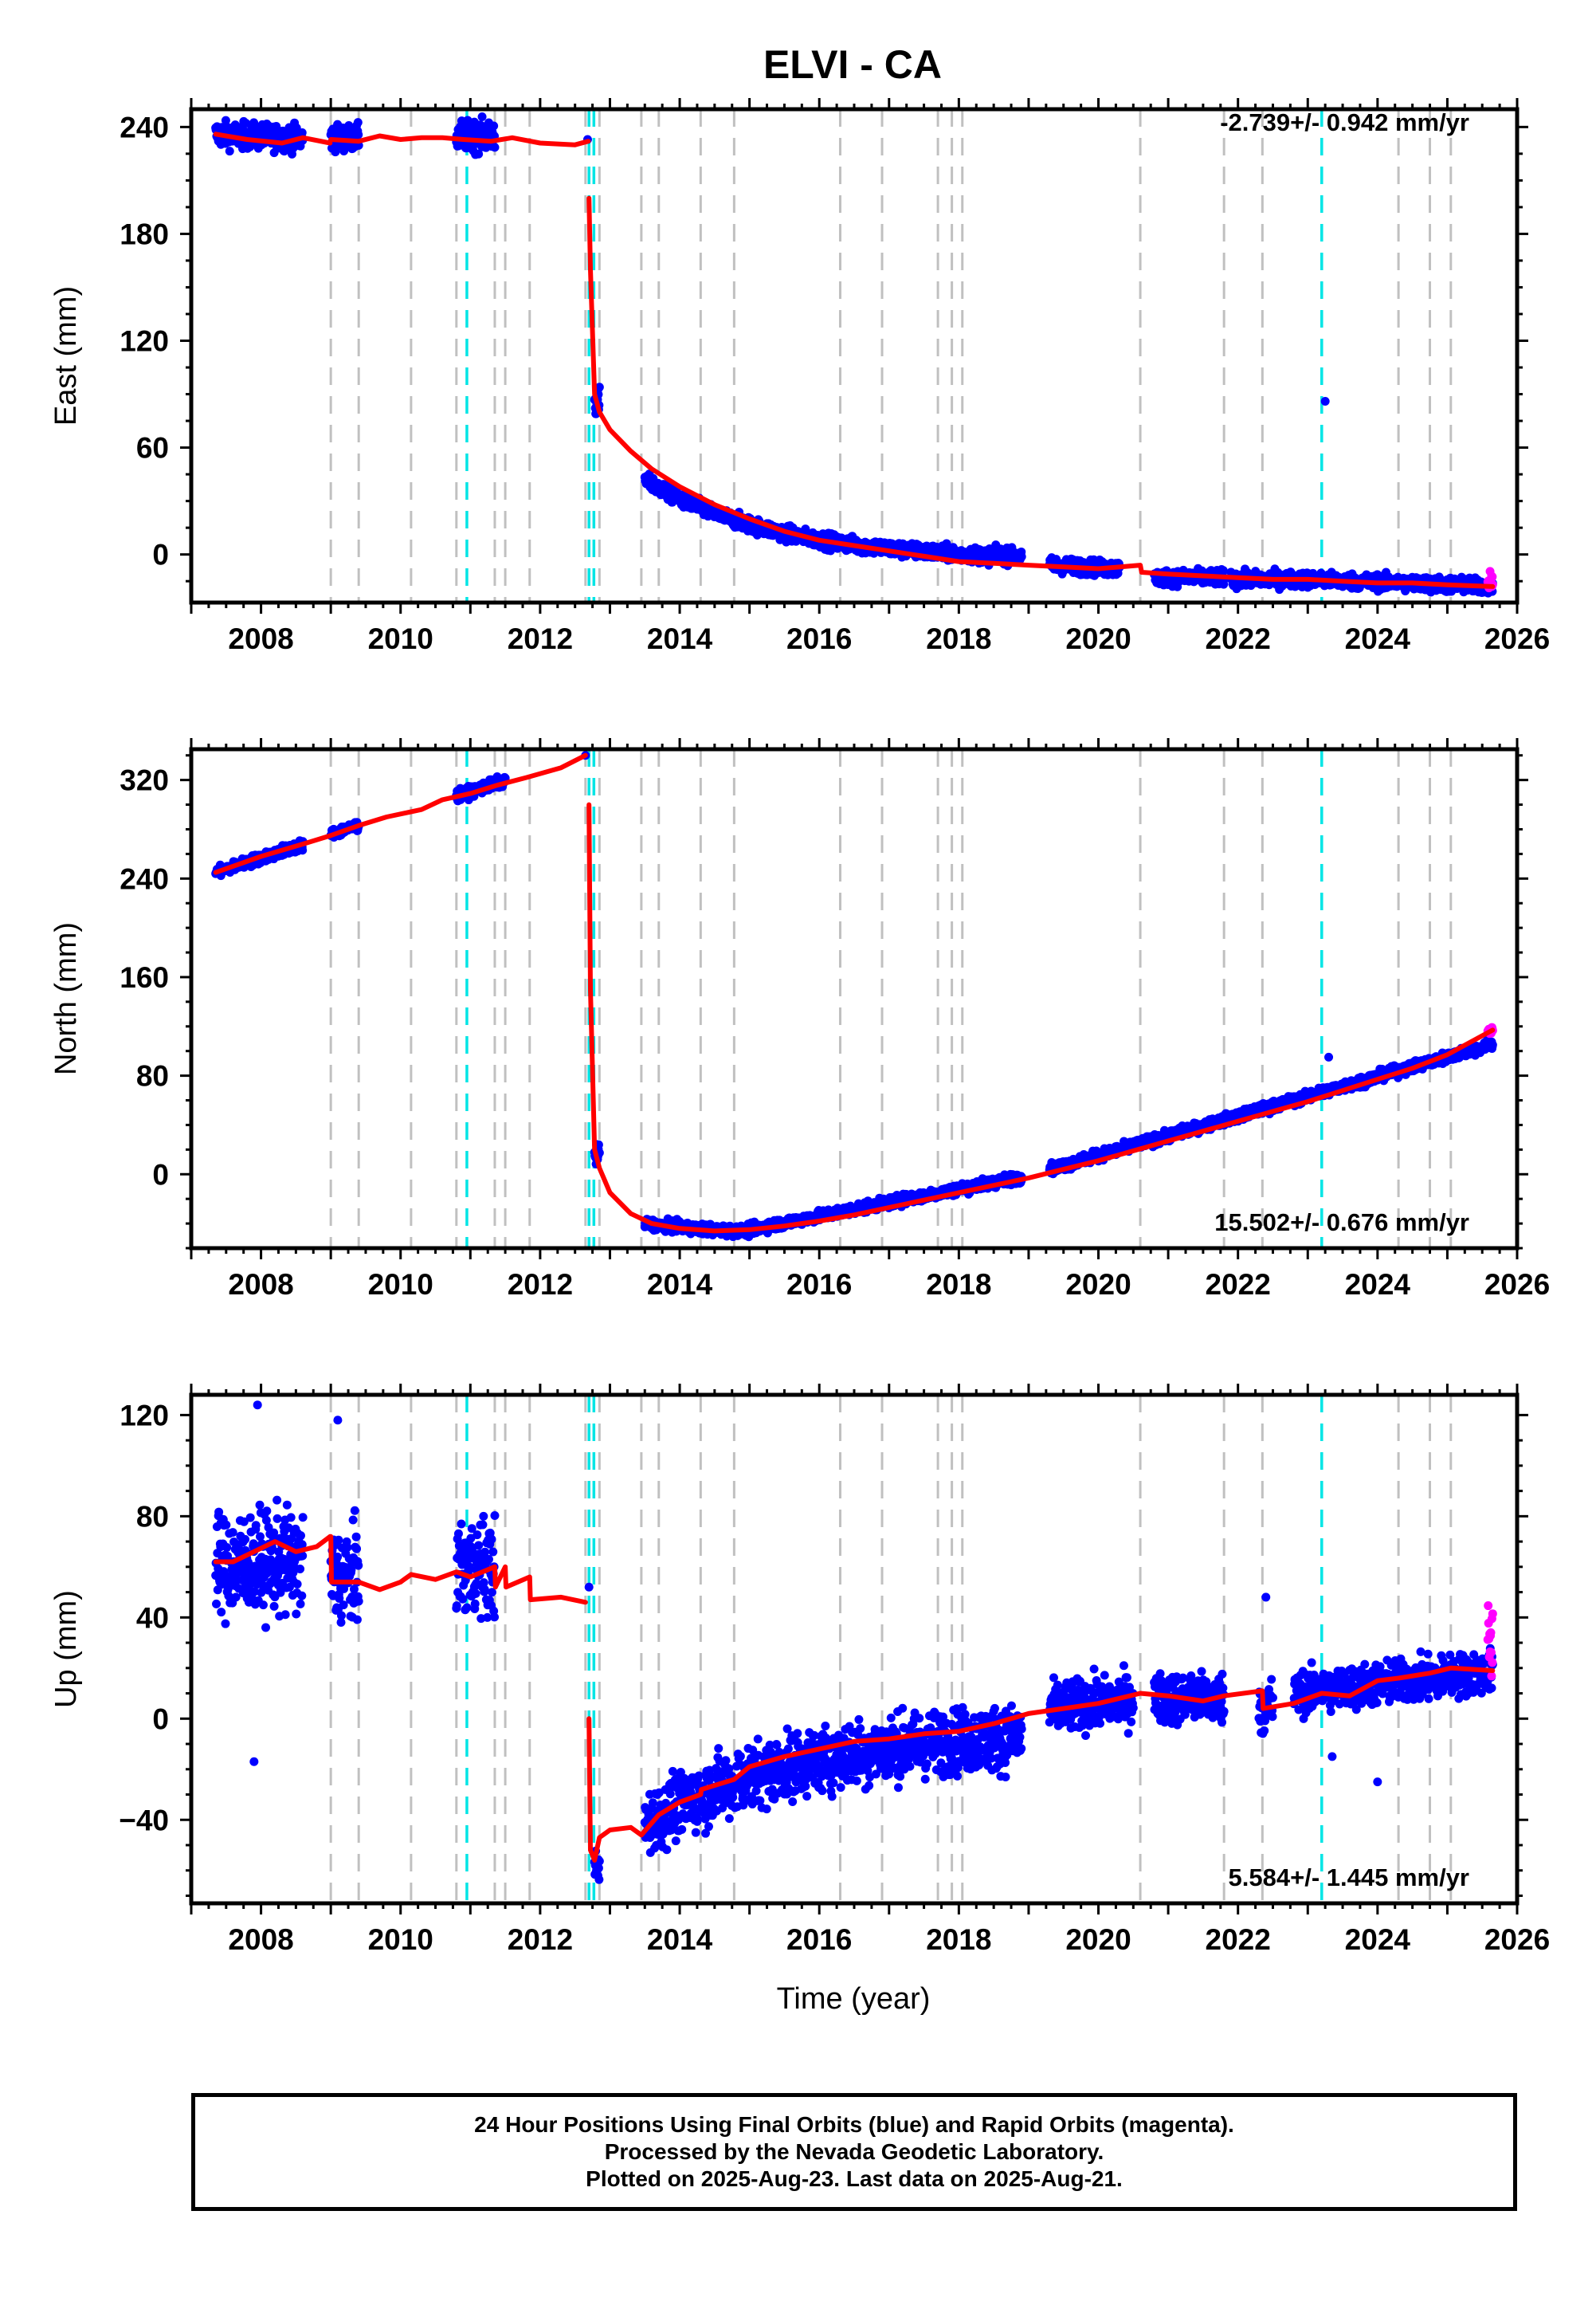 The image size is (1596, 2313). I want to click on east-y-tick-label: 120, so click(144, 342).